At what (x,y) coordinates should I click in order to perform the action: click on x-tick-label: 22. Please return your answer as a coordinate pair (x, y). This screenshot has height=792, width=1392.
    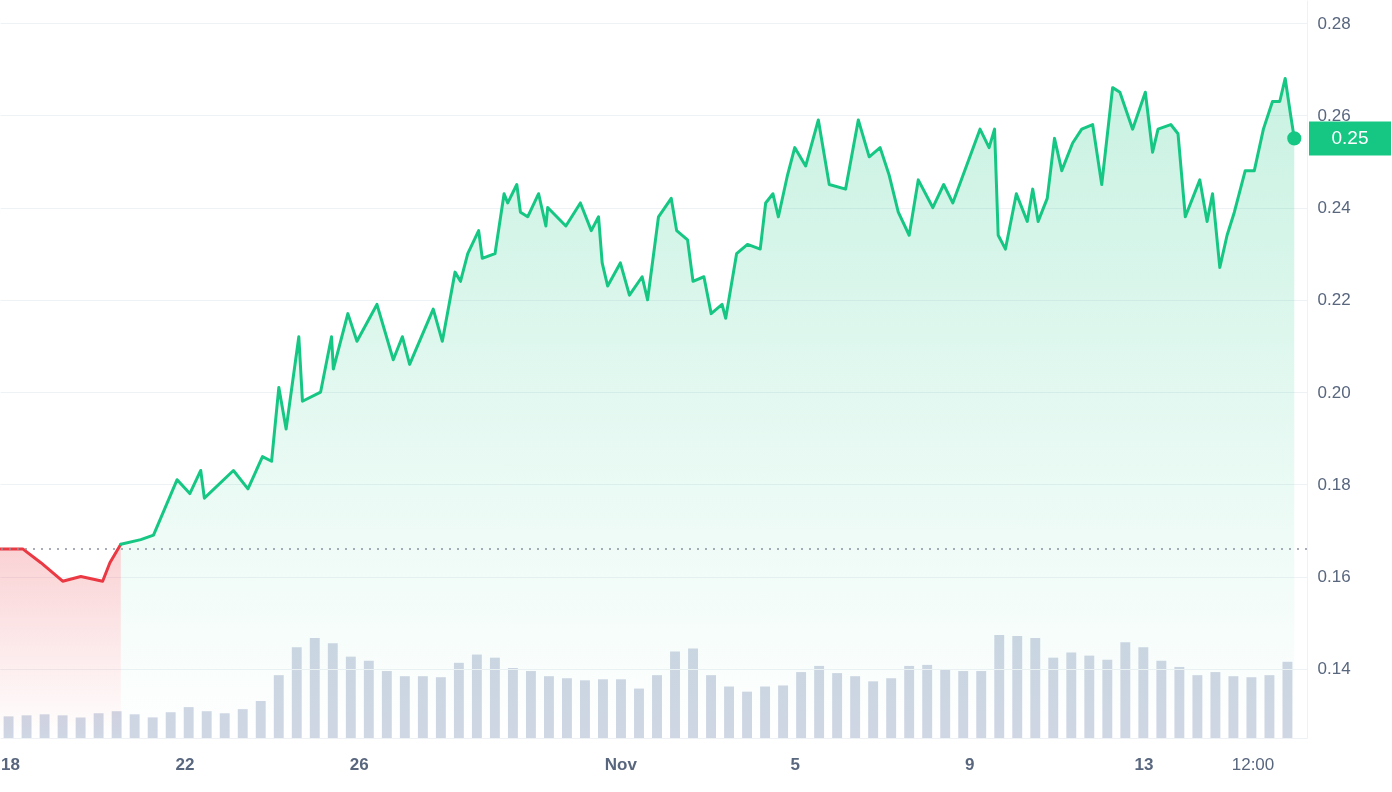
    Looking at the image, I should click on (185, 764).